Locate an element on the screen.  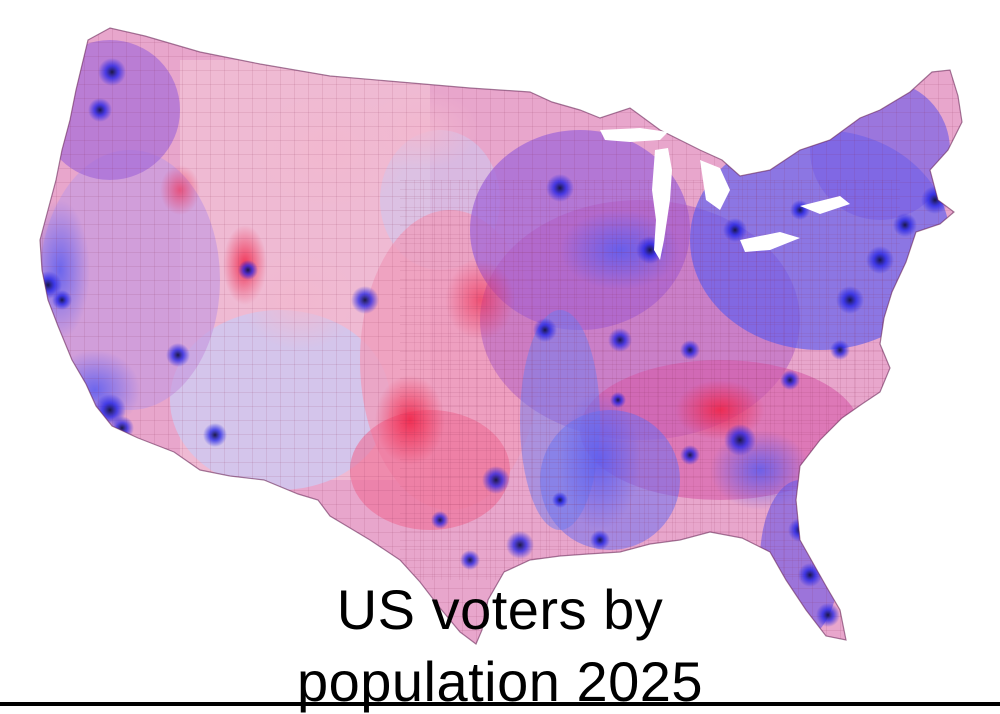
great-lakes is located at coordinates (725, 194).